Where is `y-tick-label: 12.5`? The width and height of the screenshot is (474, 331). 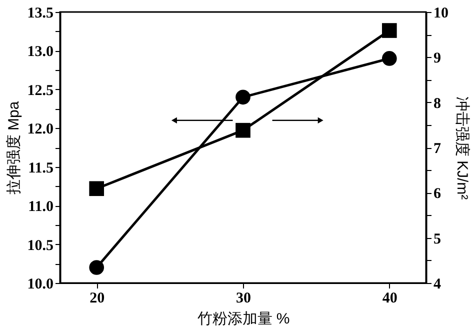 y-tick-label: 12.5 is located at coordinates (40, 90).